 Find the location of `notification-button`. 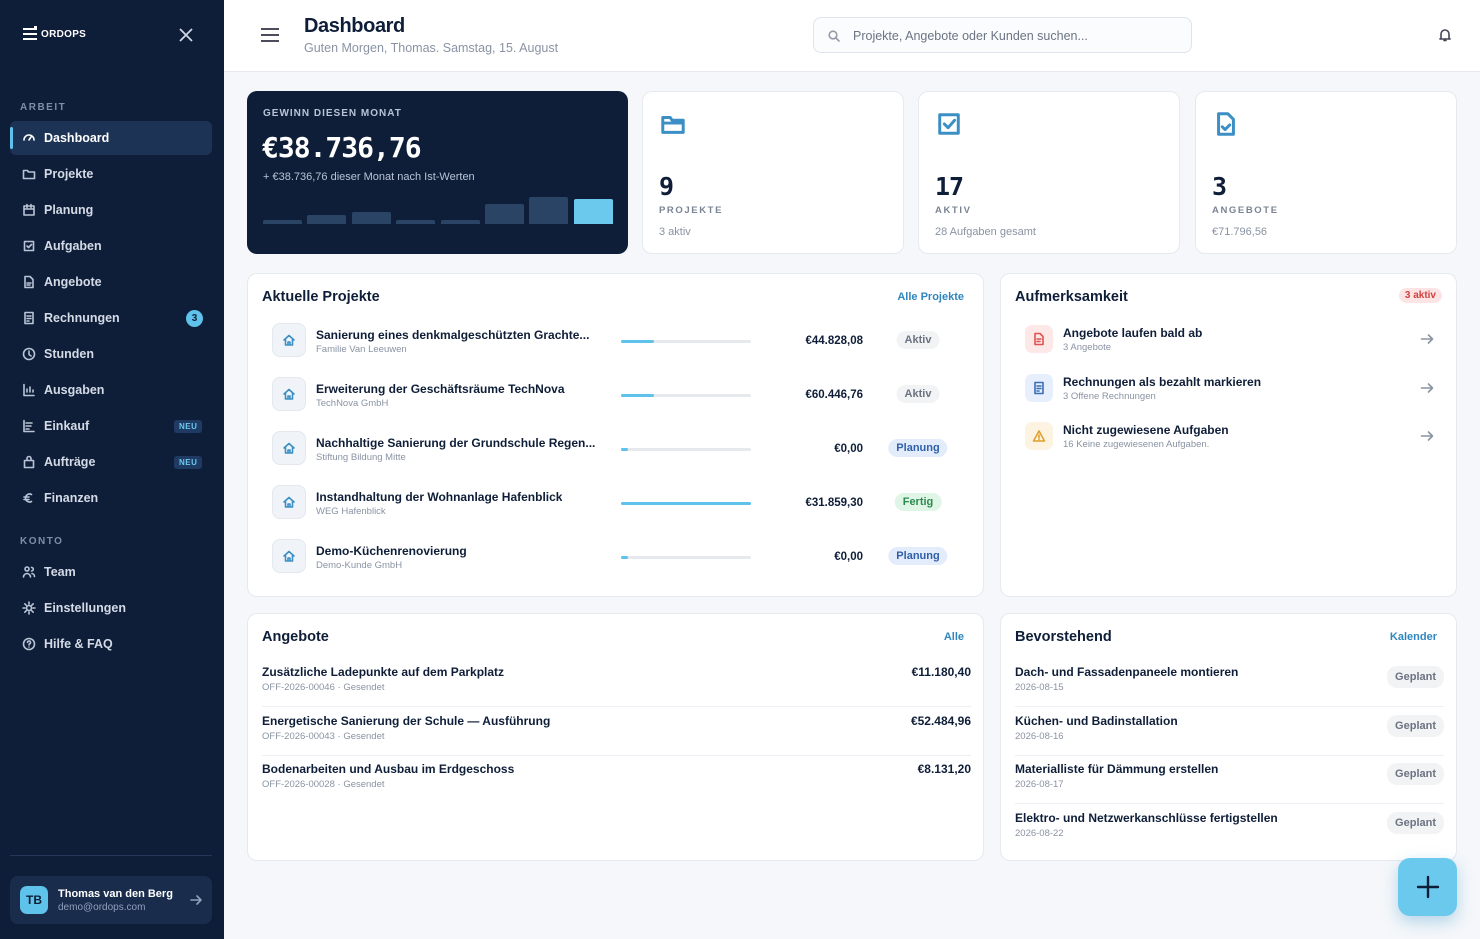

notification-button is located at coordinates (1445, 35).